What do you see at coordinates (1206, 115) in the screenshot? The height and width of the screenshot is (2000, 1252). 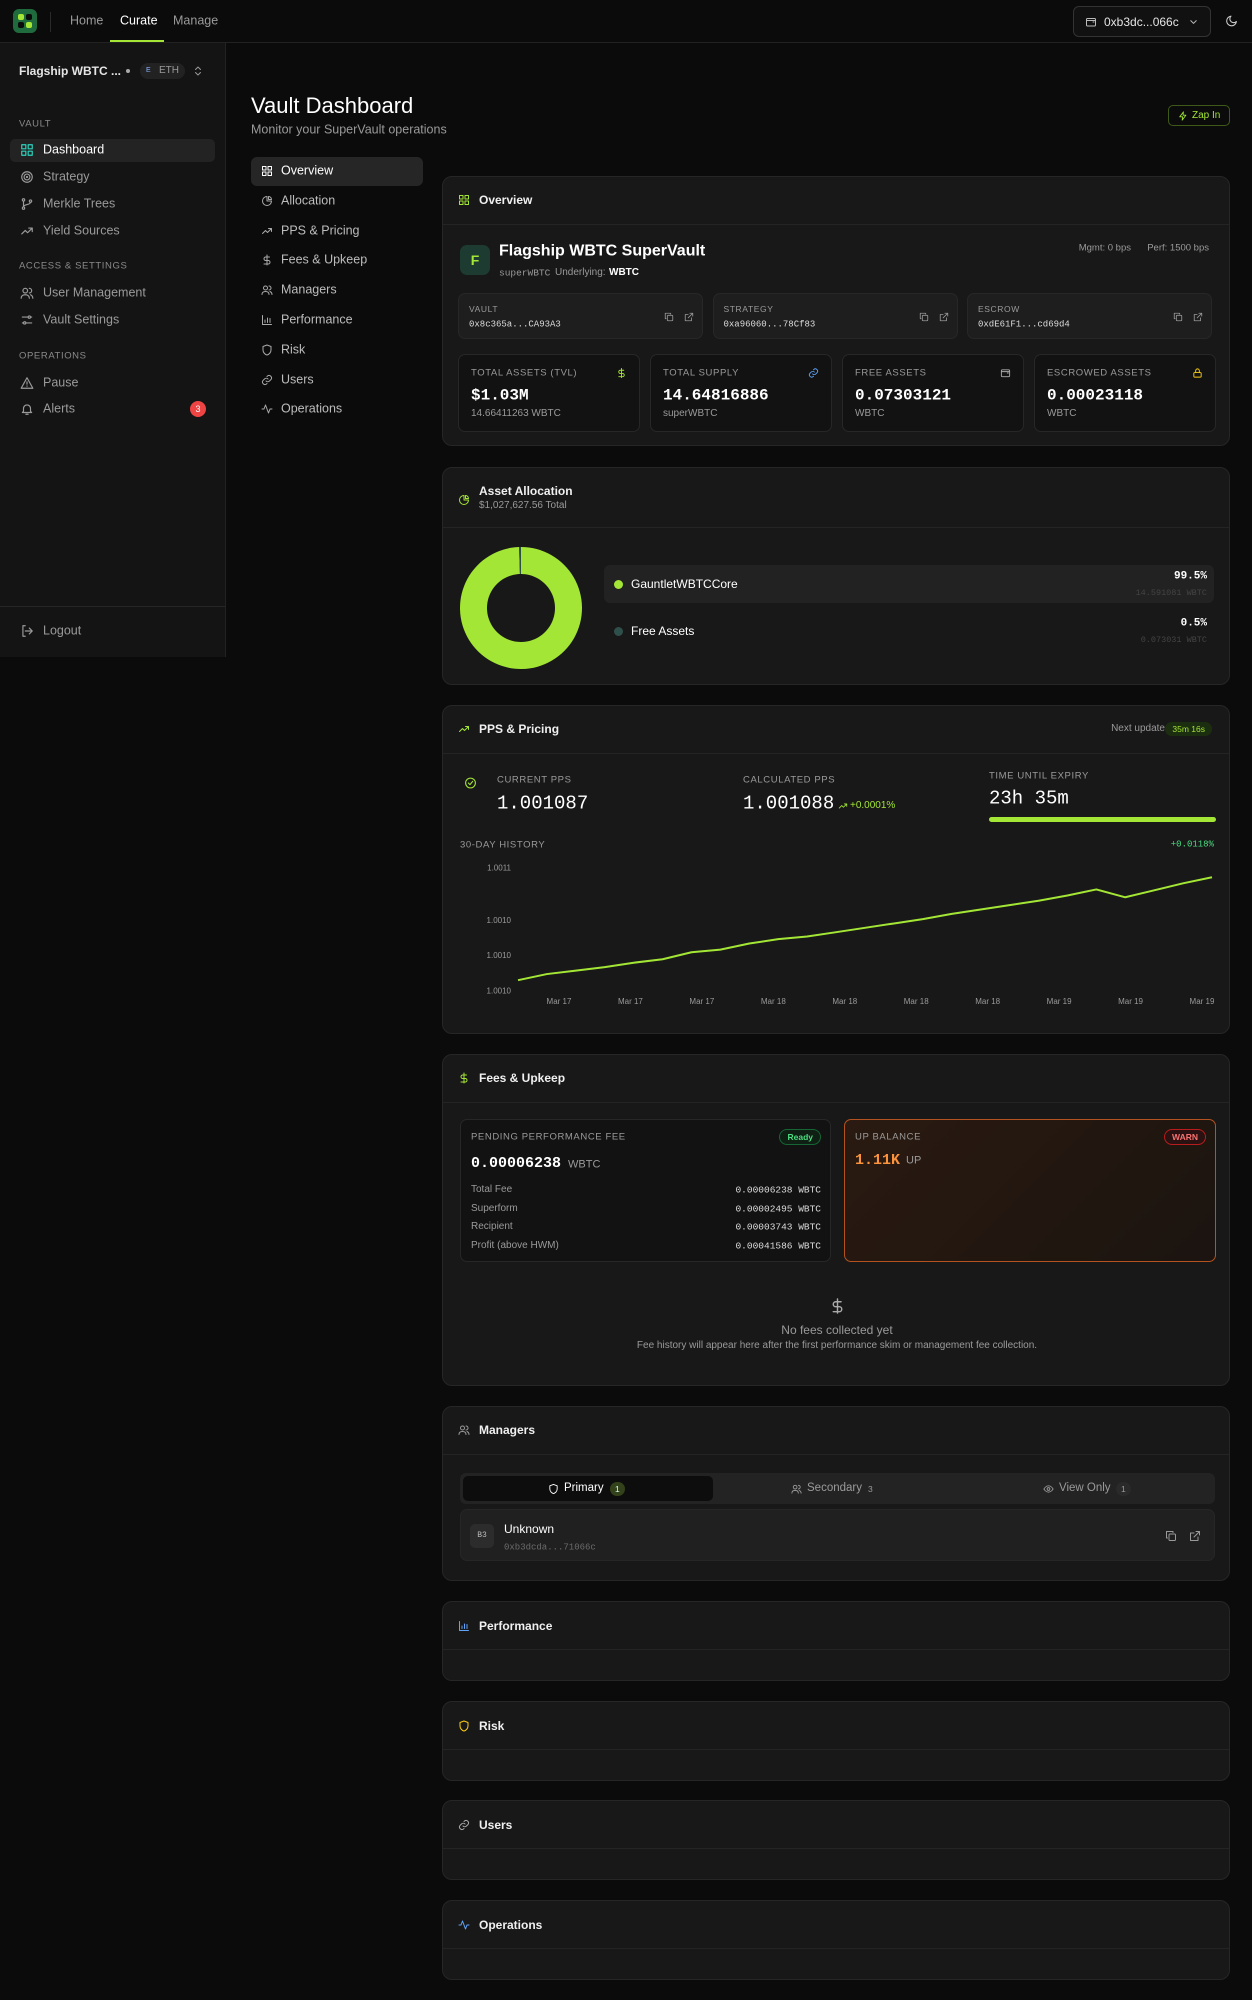 I see `zap-label: Zap In` at bounding box center [1206, 115].